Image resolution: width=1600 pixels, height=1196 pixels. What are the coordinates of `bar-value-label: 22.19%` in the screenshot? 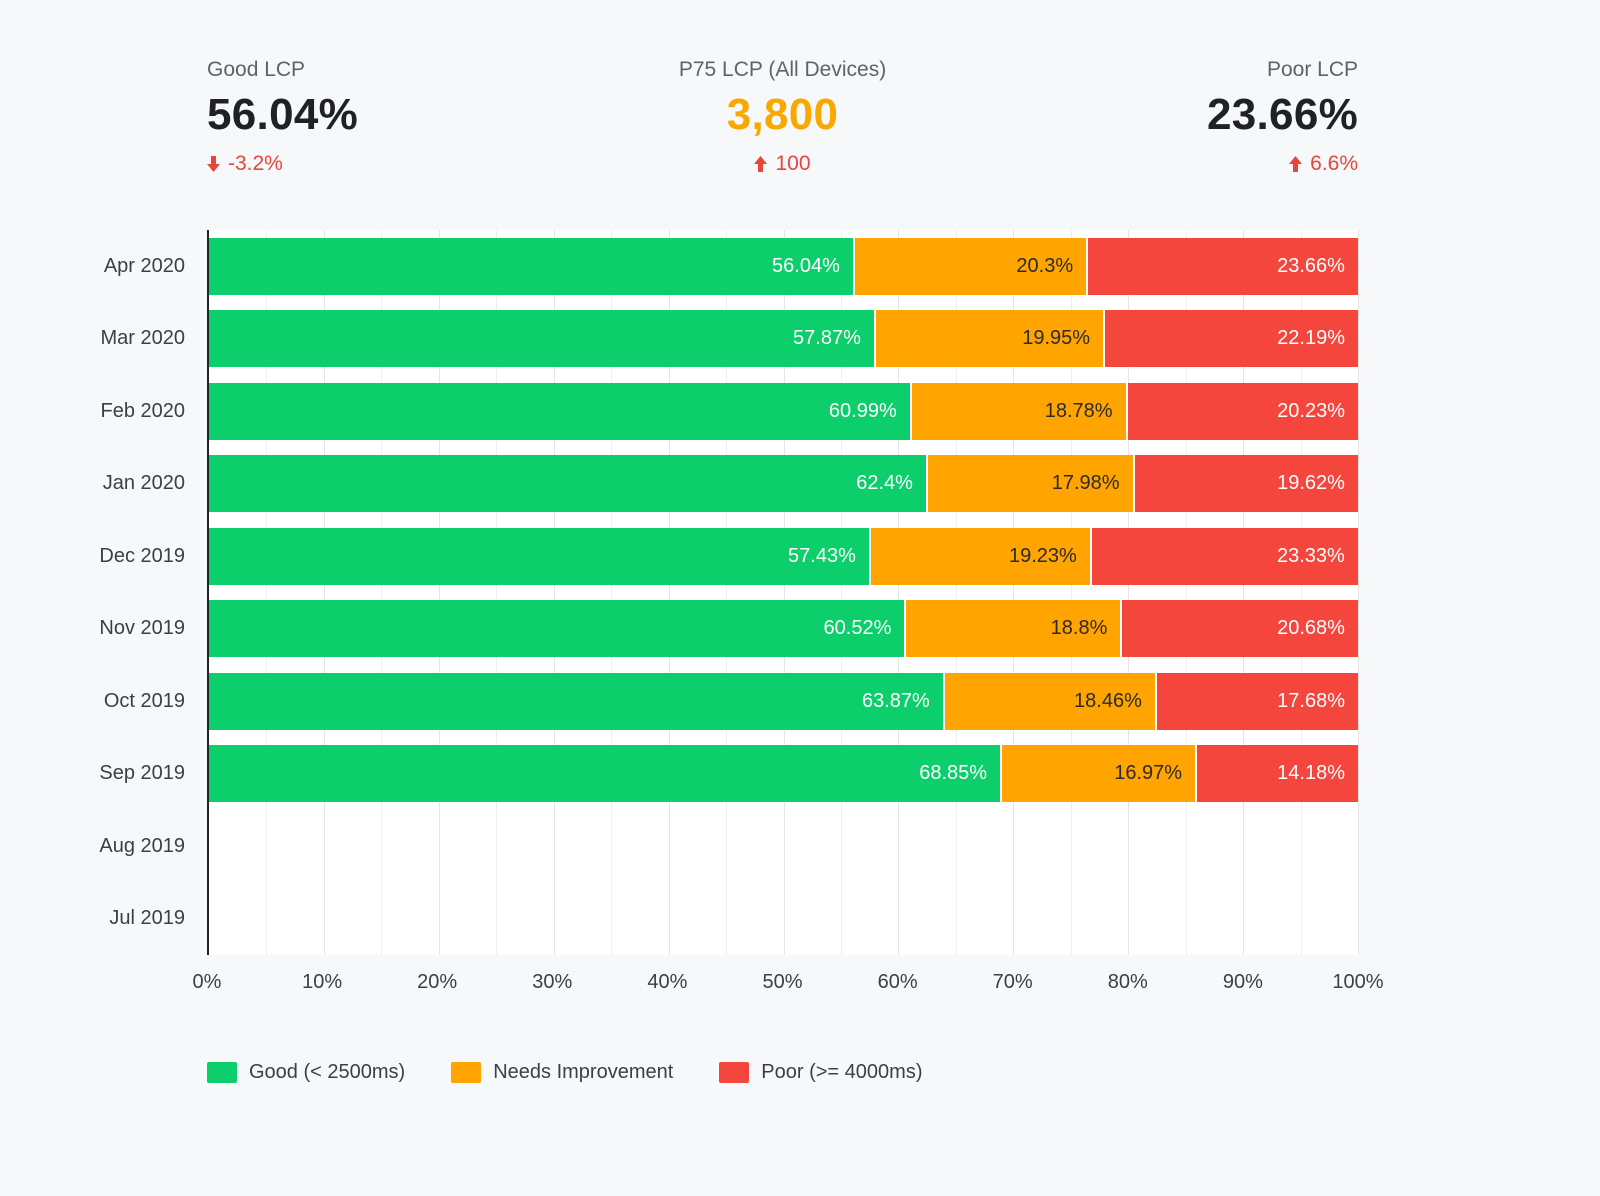 It's located at (1311, 338).